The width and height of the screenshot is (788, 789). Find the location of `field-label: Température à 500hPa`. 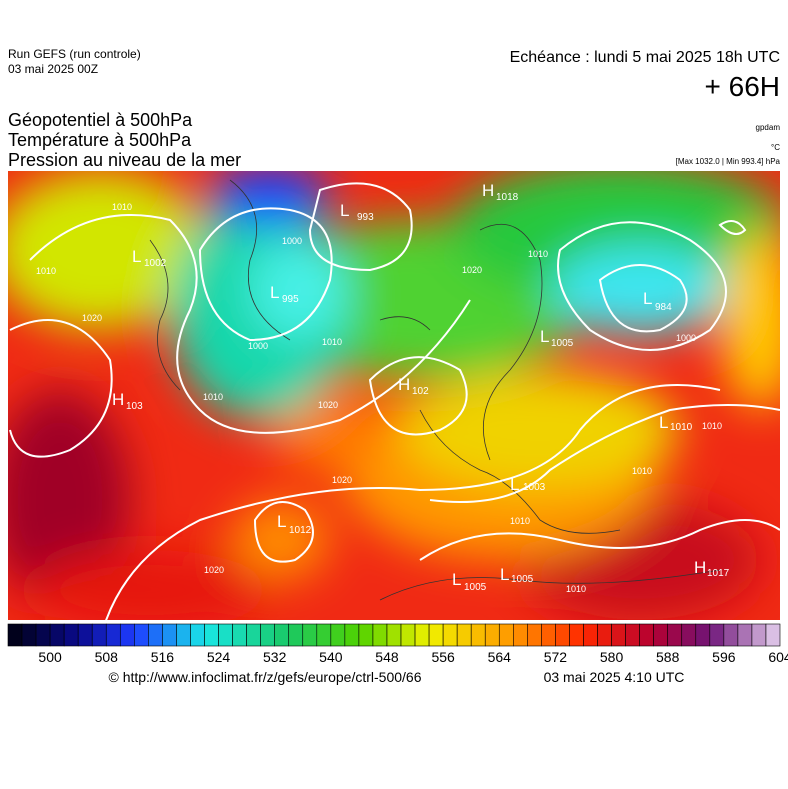

field-label: Température à 500hPa is located at coordinates (100, 140).